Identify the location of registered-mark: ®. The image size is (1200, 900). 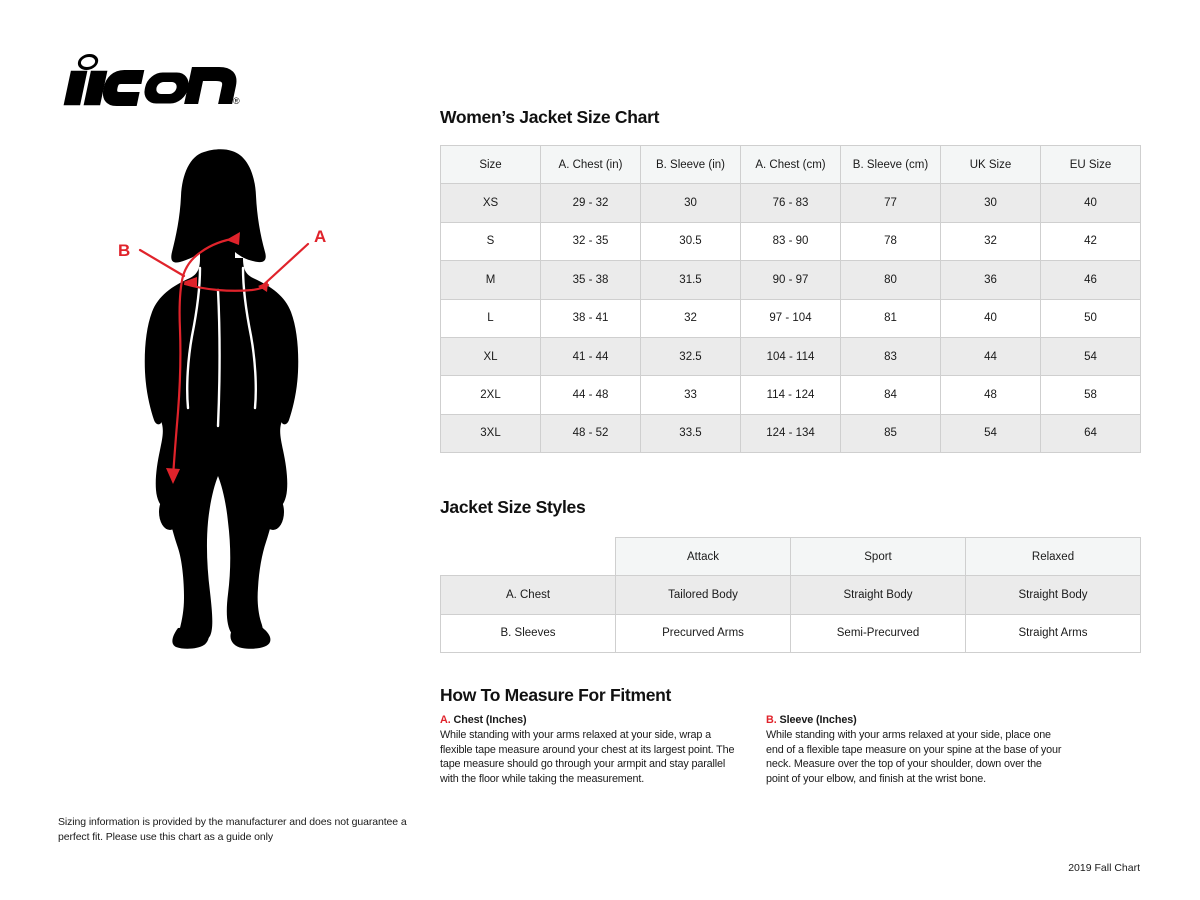
(236, 101).